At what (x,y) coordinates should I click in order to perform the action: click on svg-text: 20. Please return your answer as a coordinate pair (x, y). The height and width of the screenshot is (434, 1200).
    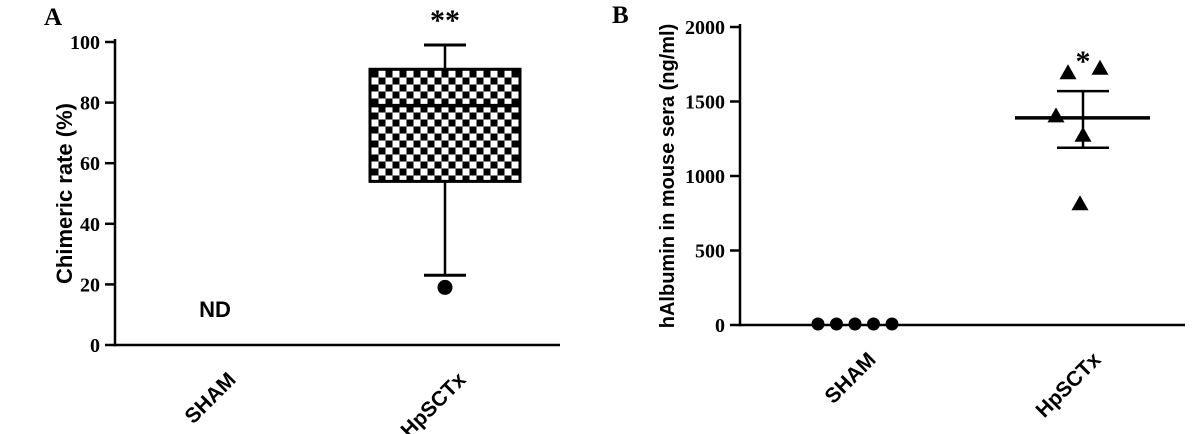
    Looking at the image, I should click on (90, 285).